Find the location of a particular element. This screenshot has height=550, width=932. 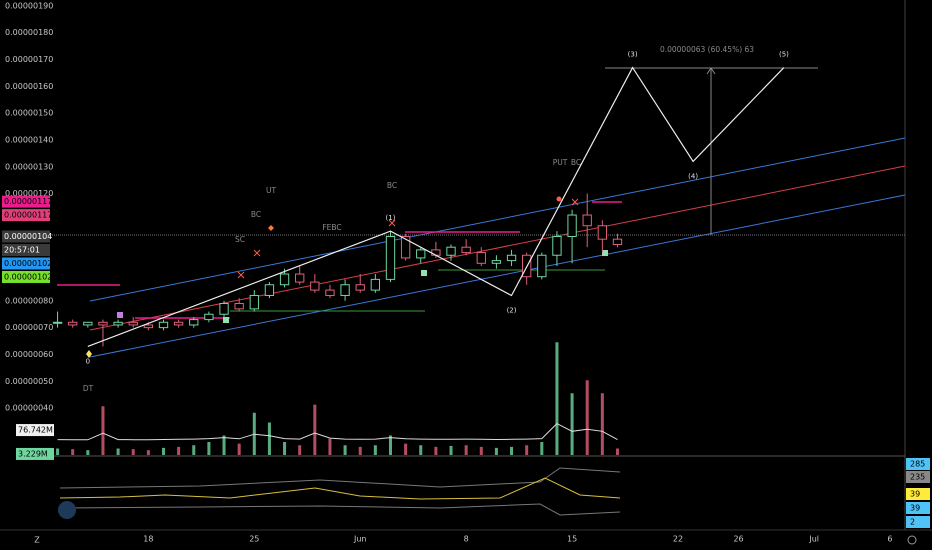

volume-badge-label: 3.229M is located at coordinates (33, 453).